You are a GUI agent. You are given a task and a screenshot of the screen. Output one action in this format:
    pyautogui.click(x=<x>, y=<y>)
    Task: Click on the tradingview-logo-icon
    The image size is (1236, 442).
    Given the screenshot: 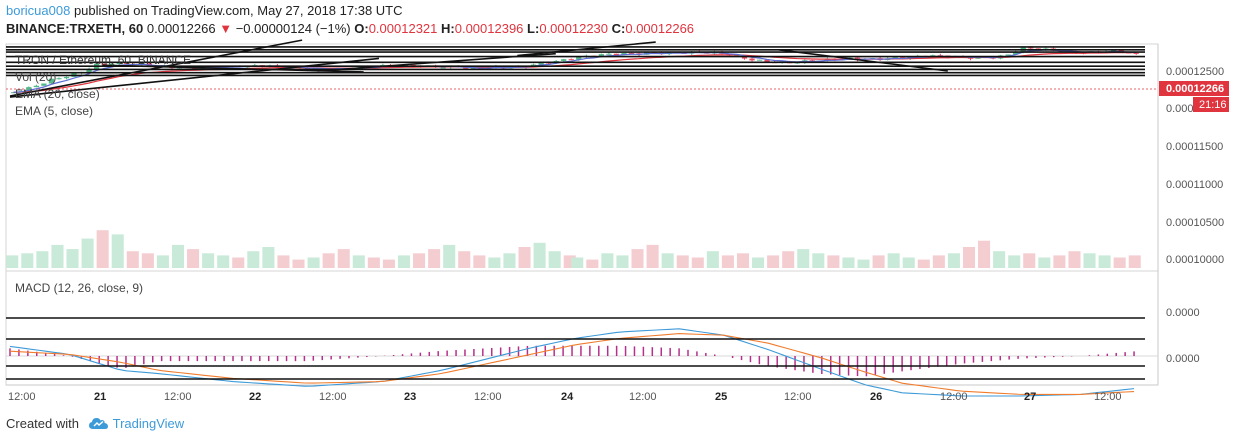 What is the action you would take?
    pyautogui.click(x=98, y=425)
    